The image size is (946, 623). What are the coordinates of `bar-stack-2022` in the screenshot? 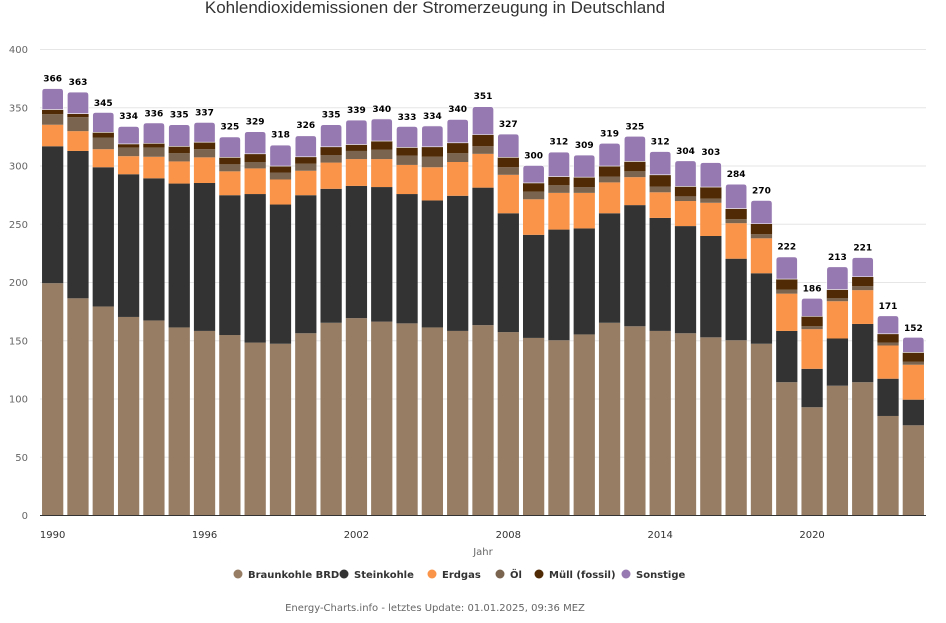 It's located at (862, 386).